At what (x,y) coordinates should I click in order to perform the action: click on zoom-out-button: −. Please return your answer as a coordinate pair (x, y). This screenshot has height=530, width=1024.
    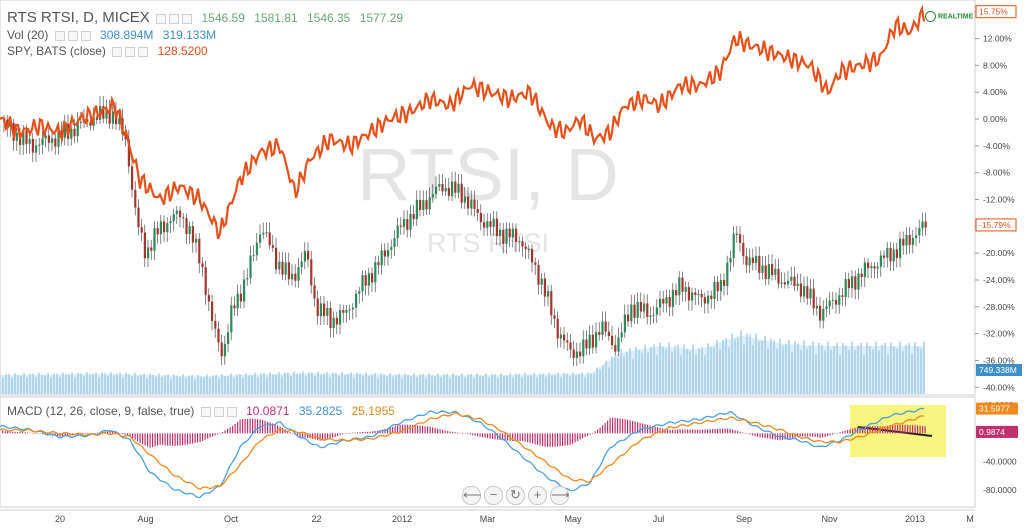
    Looking at the image, I should click on (493, 495).